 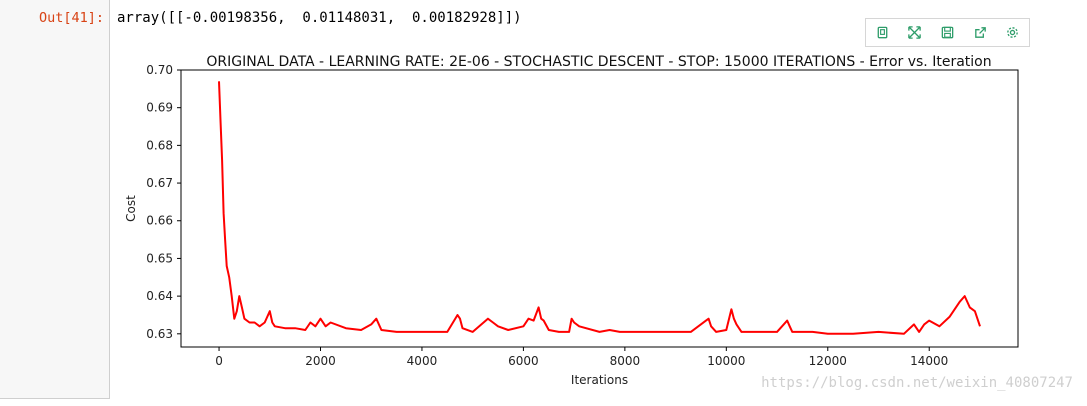 I want to click on figure-toolbar, so click(x=947, y=32).